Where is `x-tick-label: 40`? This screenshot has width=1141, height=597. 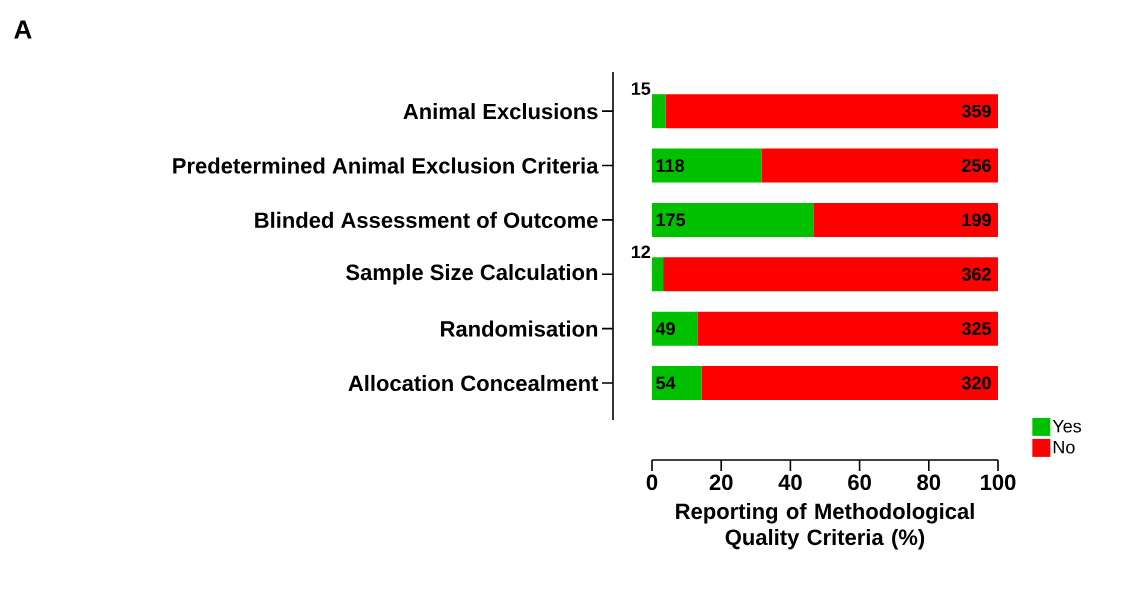
x-tick-label: 40 is located at coordinates (790, 482).